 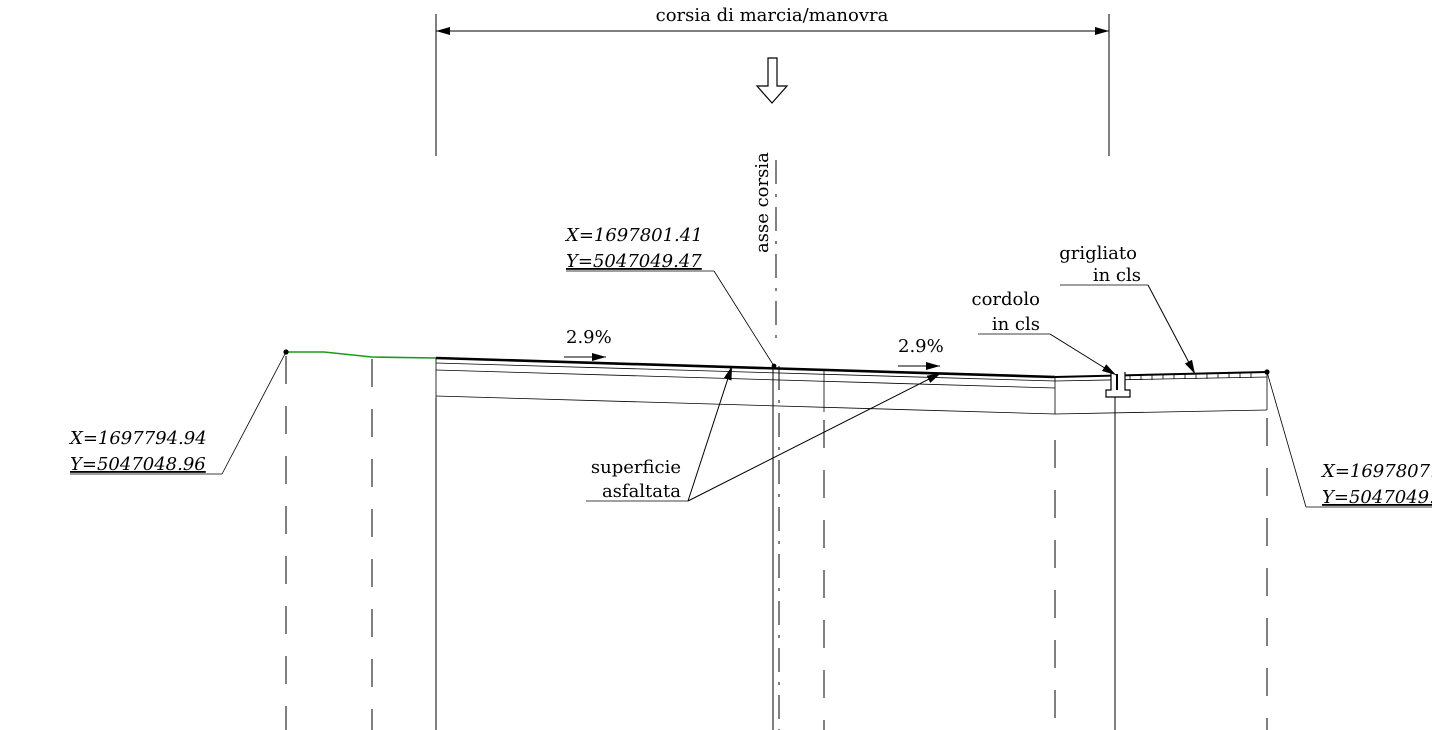 I want to click on center-point-marker, so click(x=774, y=366).